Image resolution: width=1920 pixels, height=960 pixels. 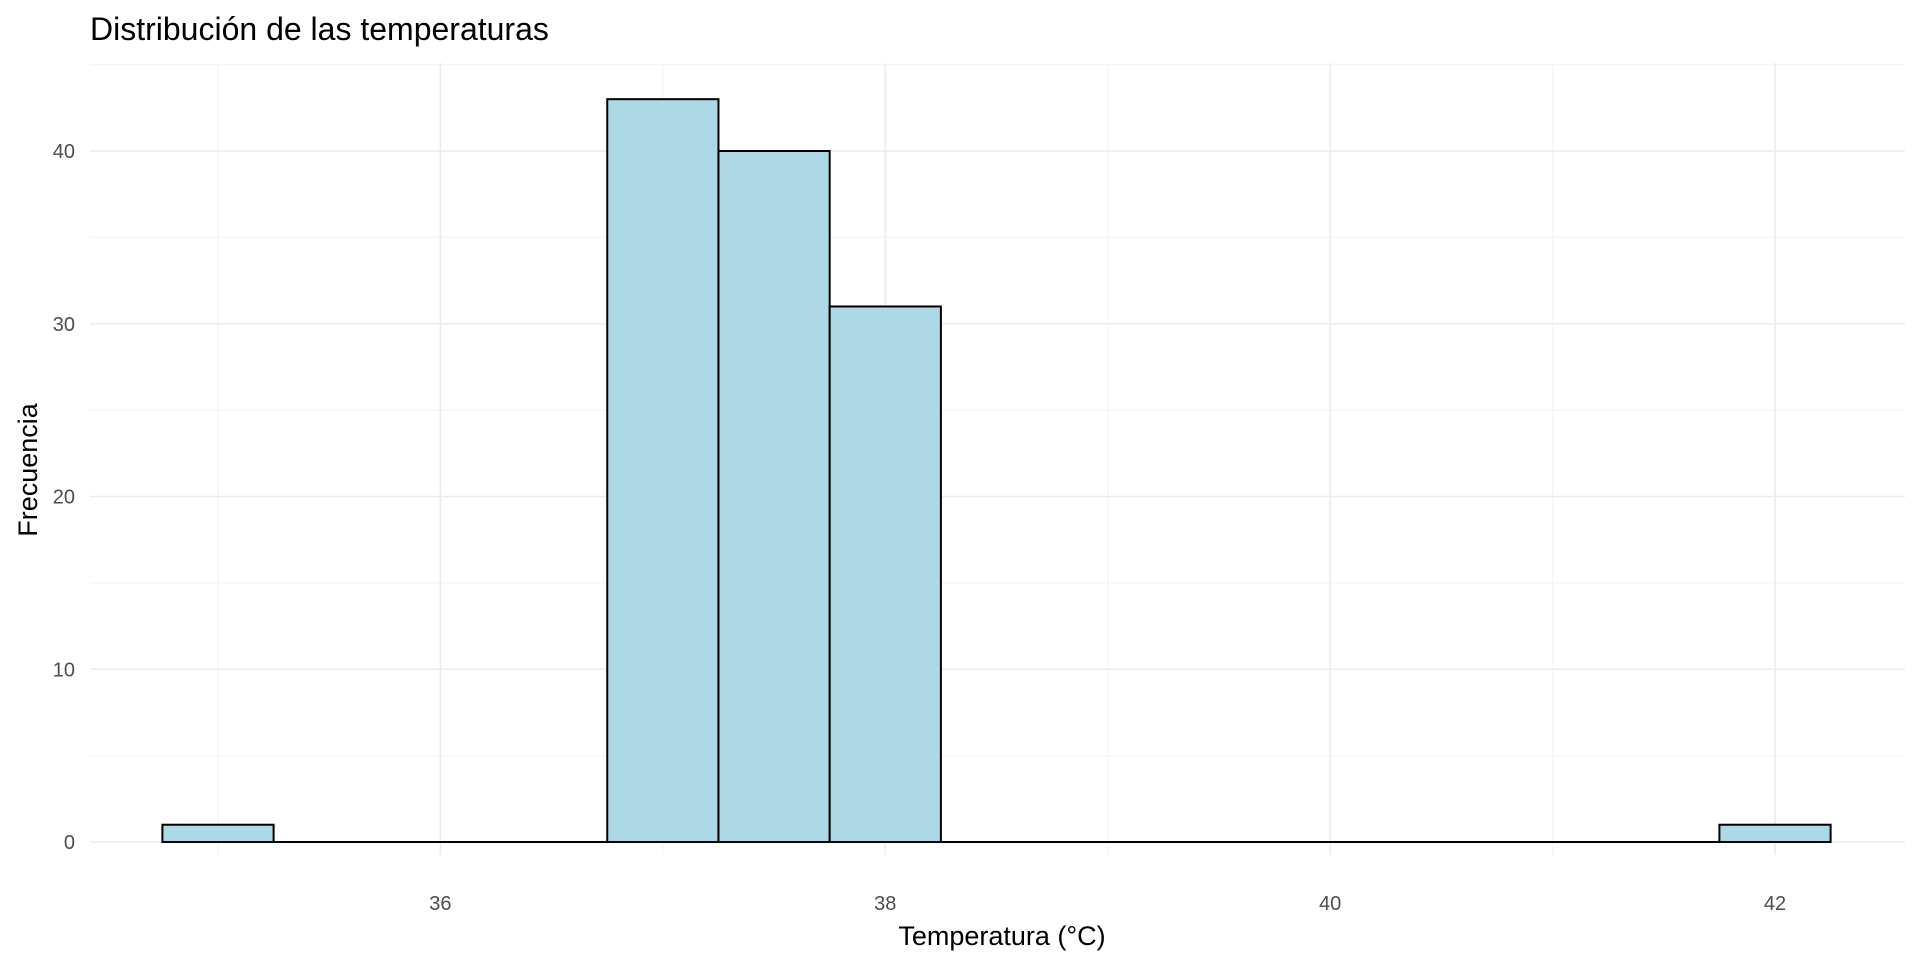 What do you see at coordinates (64, 670) in the screenshot?
I see `y-tick-label: 10` at bounding box center [64, 670].